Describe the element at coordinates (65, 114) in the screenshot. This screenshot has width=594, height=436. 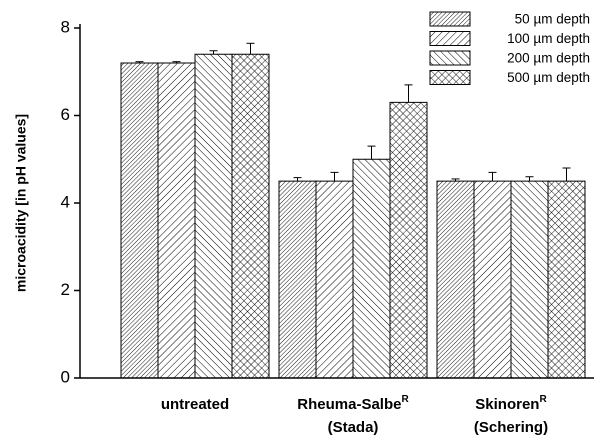
I see `y-tick-label: 6` at that location.